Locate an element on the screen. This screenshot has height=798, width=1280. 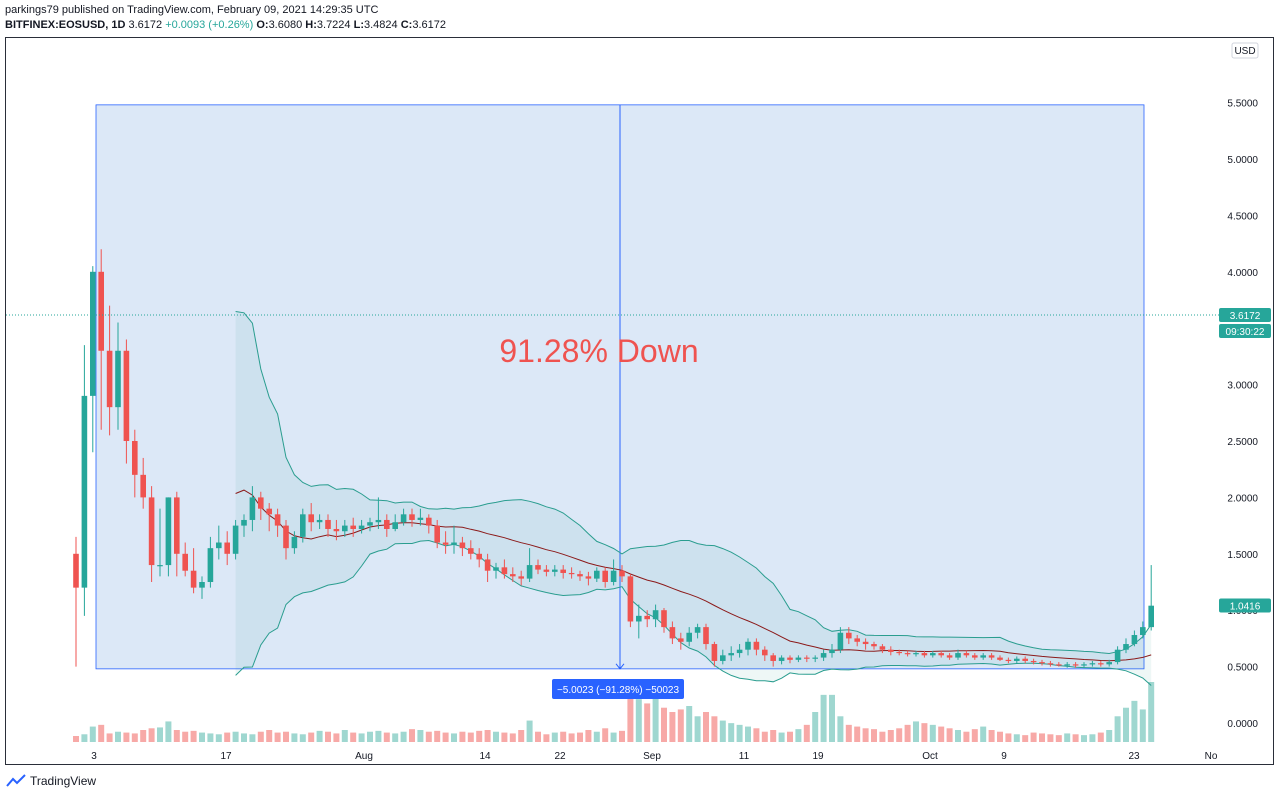
x-tick-label: 23 is located at coordinates (1134, 756).